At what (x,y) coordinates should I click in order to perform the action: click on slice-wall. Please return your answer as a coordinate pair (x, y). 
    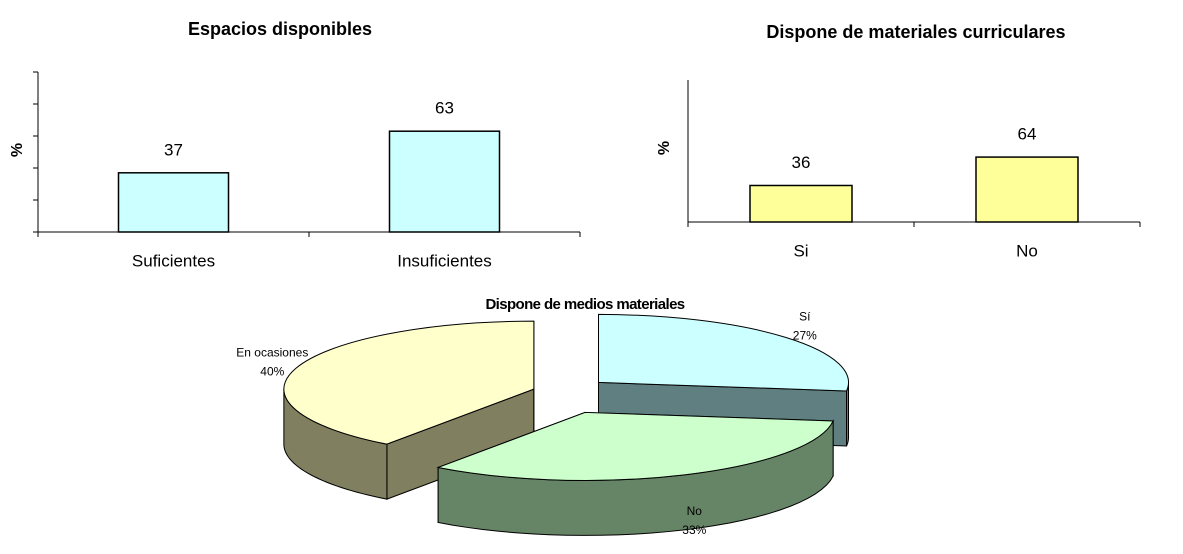
    Looking at the image, I should click on (848, 414).